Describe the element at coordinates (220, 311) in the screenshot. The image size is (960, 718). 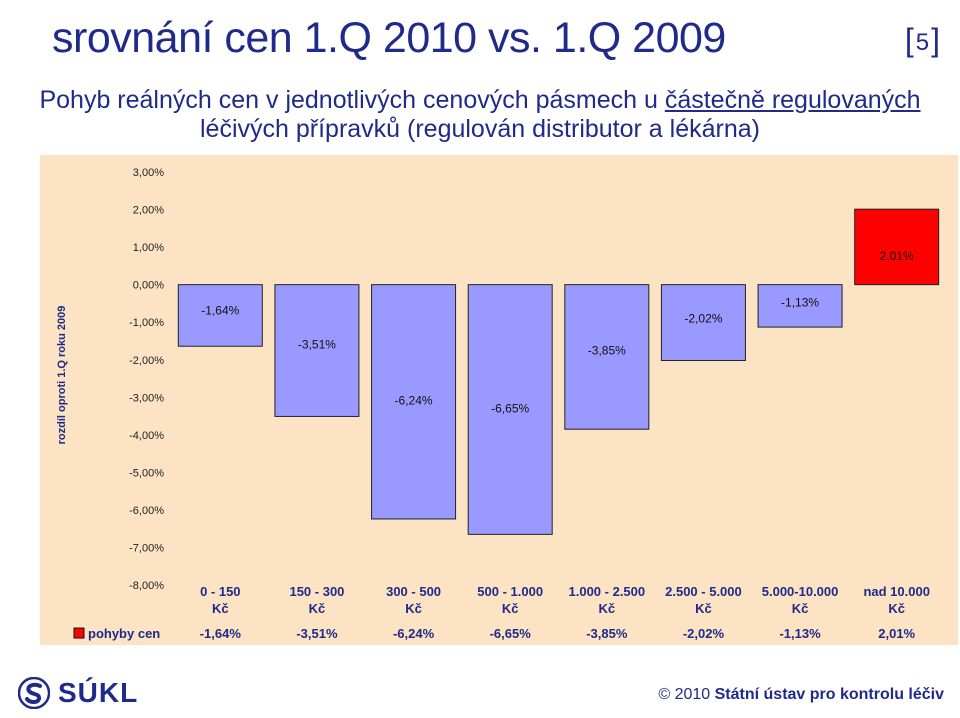
I see `bar-data-label: -1,64%` at that location.